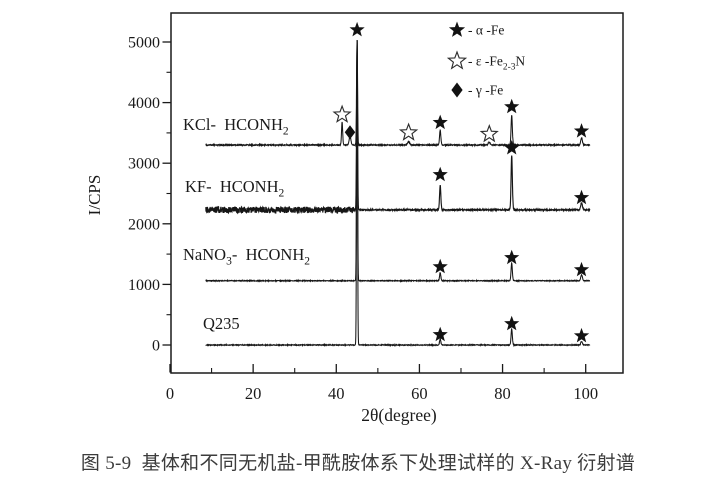 The height and width of the screenshot is (480, 716). Describe the element at coordinates (358, 463) in the screenshot. I see `figure-caption: 图 5-9 基体和不同无机盐-甲酰胺体系下处理试样的 X-Ray 衍射谱` at that location.